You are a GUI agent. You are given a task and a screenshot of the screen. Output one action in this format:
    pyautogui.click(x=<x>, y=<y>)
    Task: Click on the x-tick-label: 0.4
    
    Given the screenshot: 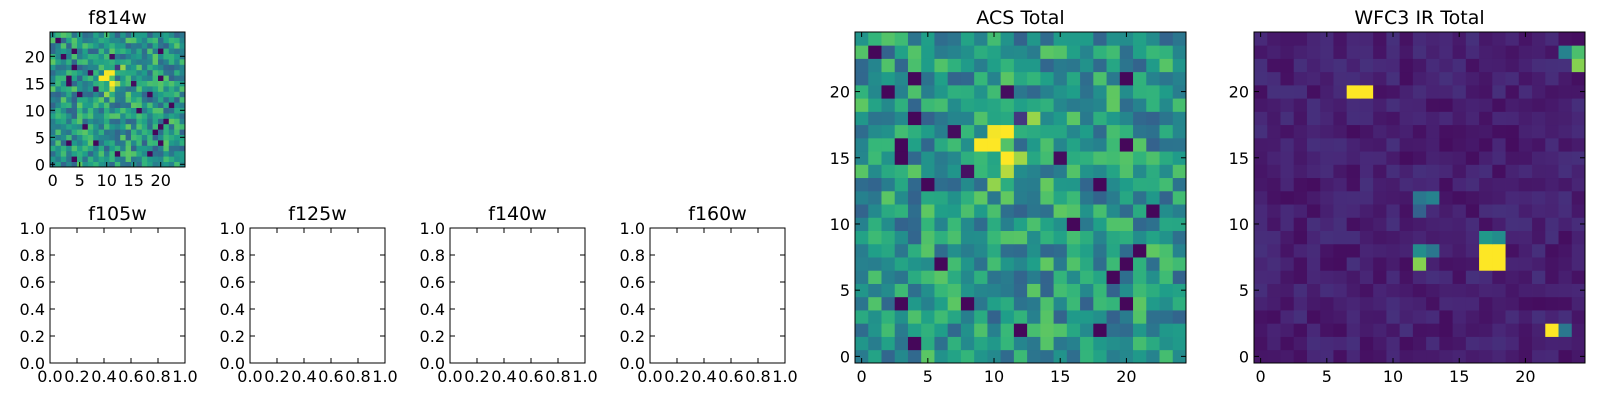 What is the action you would take?
    pyautogui.click(x=303, y=376)
    